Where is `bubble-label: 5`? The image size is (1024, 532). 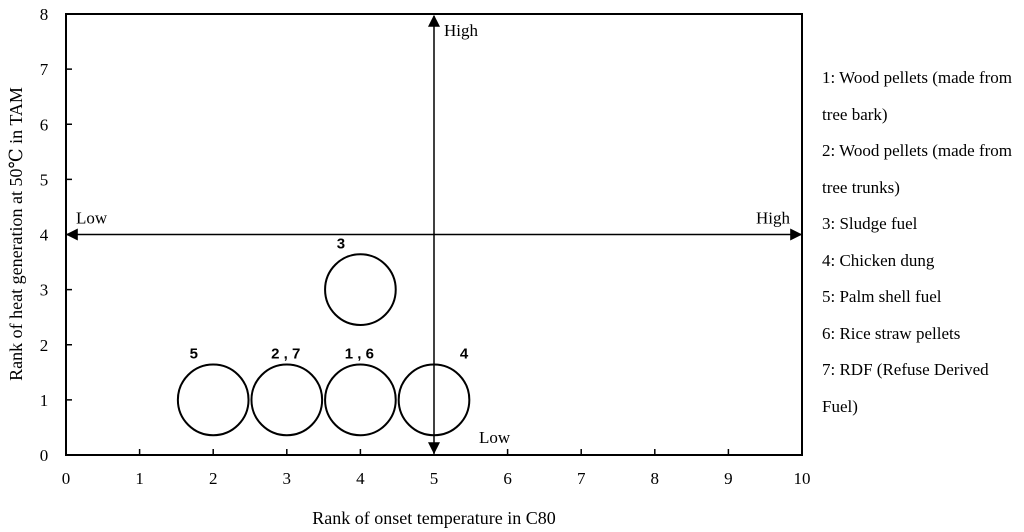
bubble-label: 5 is located at coordinates (194, 354).